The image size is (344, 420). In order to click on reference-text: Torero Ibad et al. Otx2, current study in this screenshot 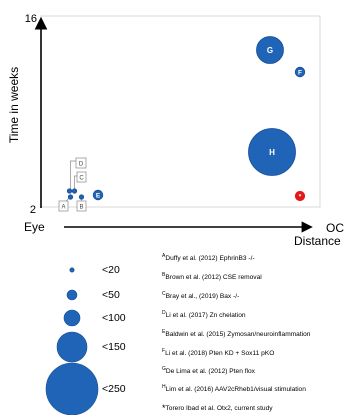, I will do `click(219, 408)`.